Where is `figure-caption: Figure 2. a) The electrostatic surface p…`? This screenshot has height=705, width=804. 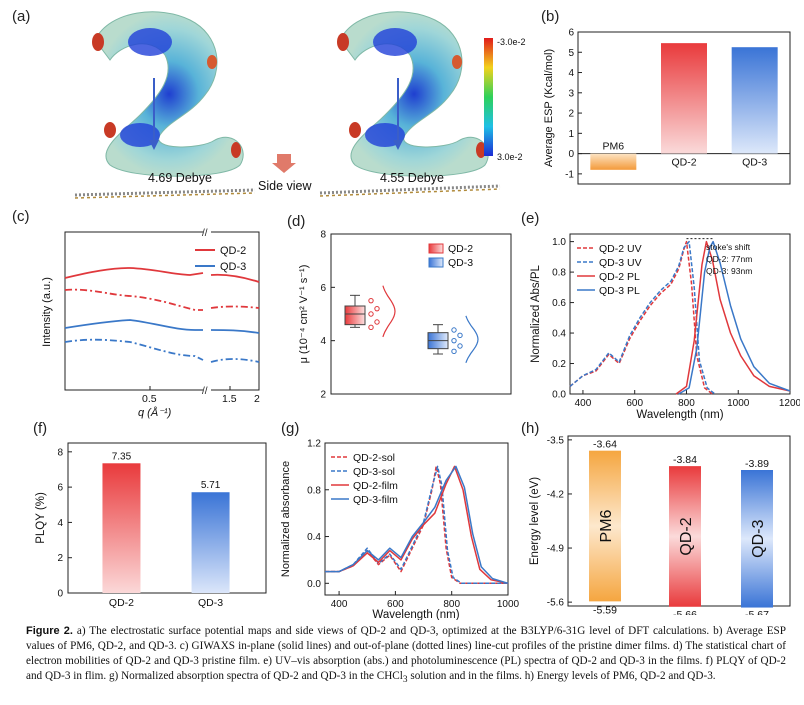 figure-caption: Figure 2. a) The electrostatic surface p… is located at coordinates (406, 656).